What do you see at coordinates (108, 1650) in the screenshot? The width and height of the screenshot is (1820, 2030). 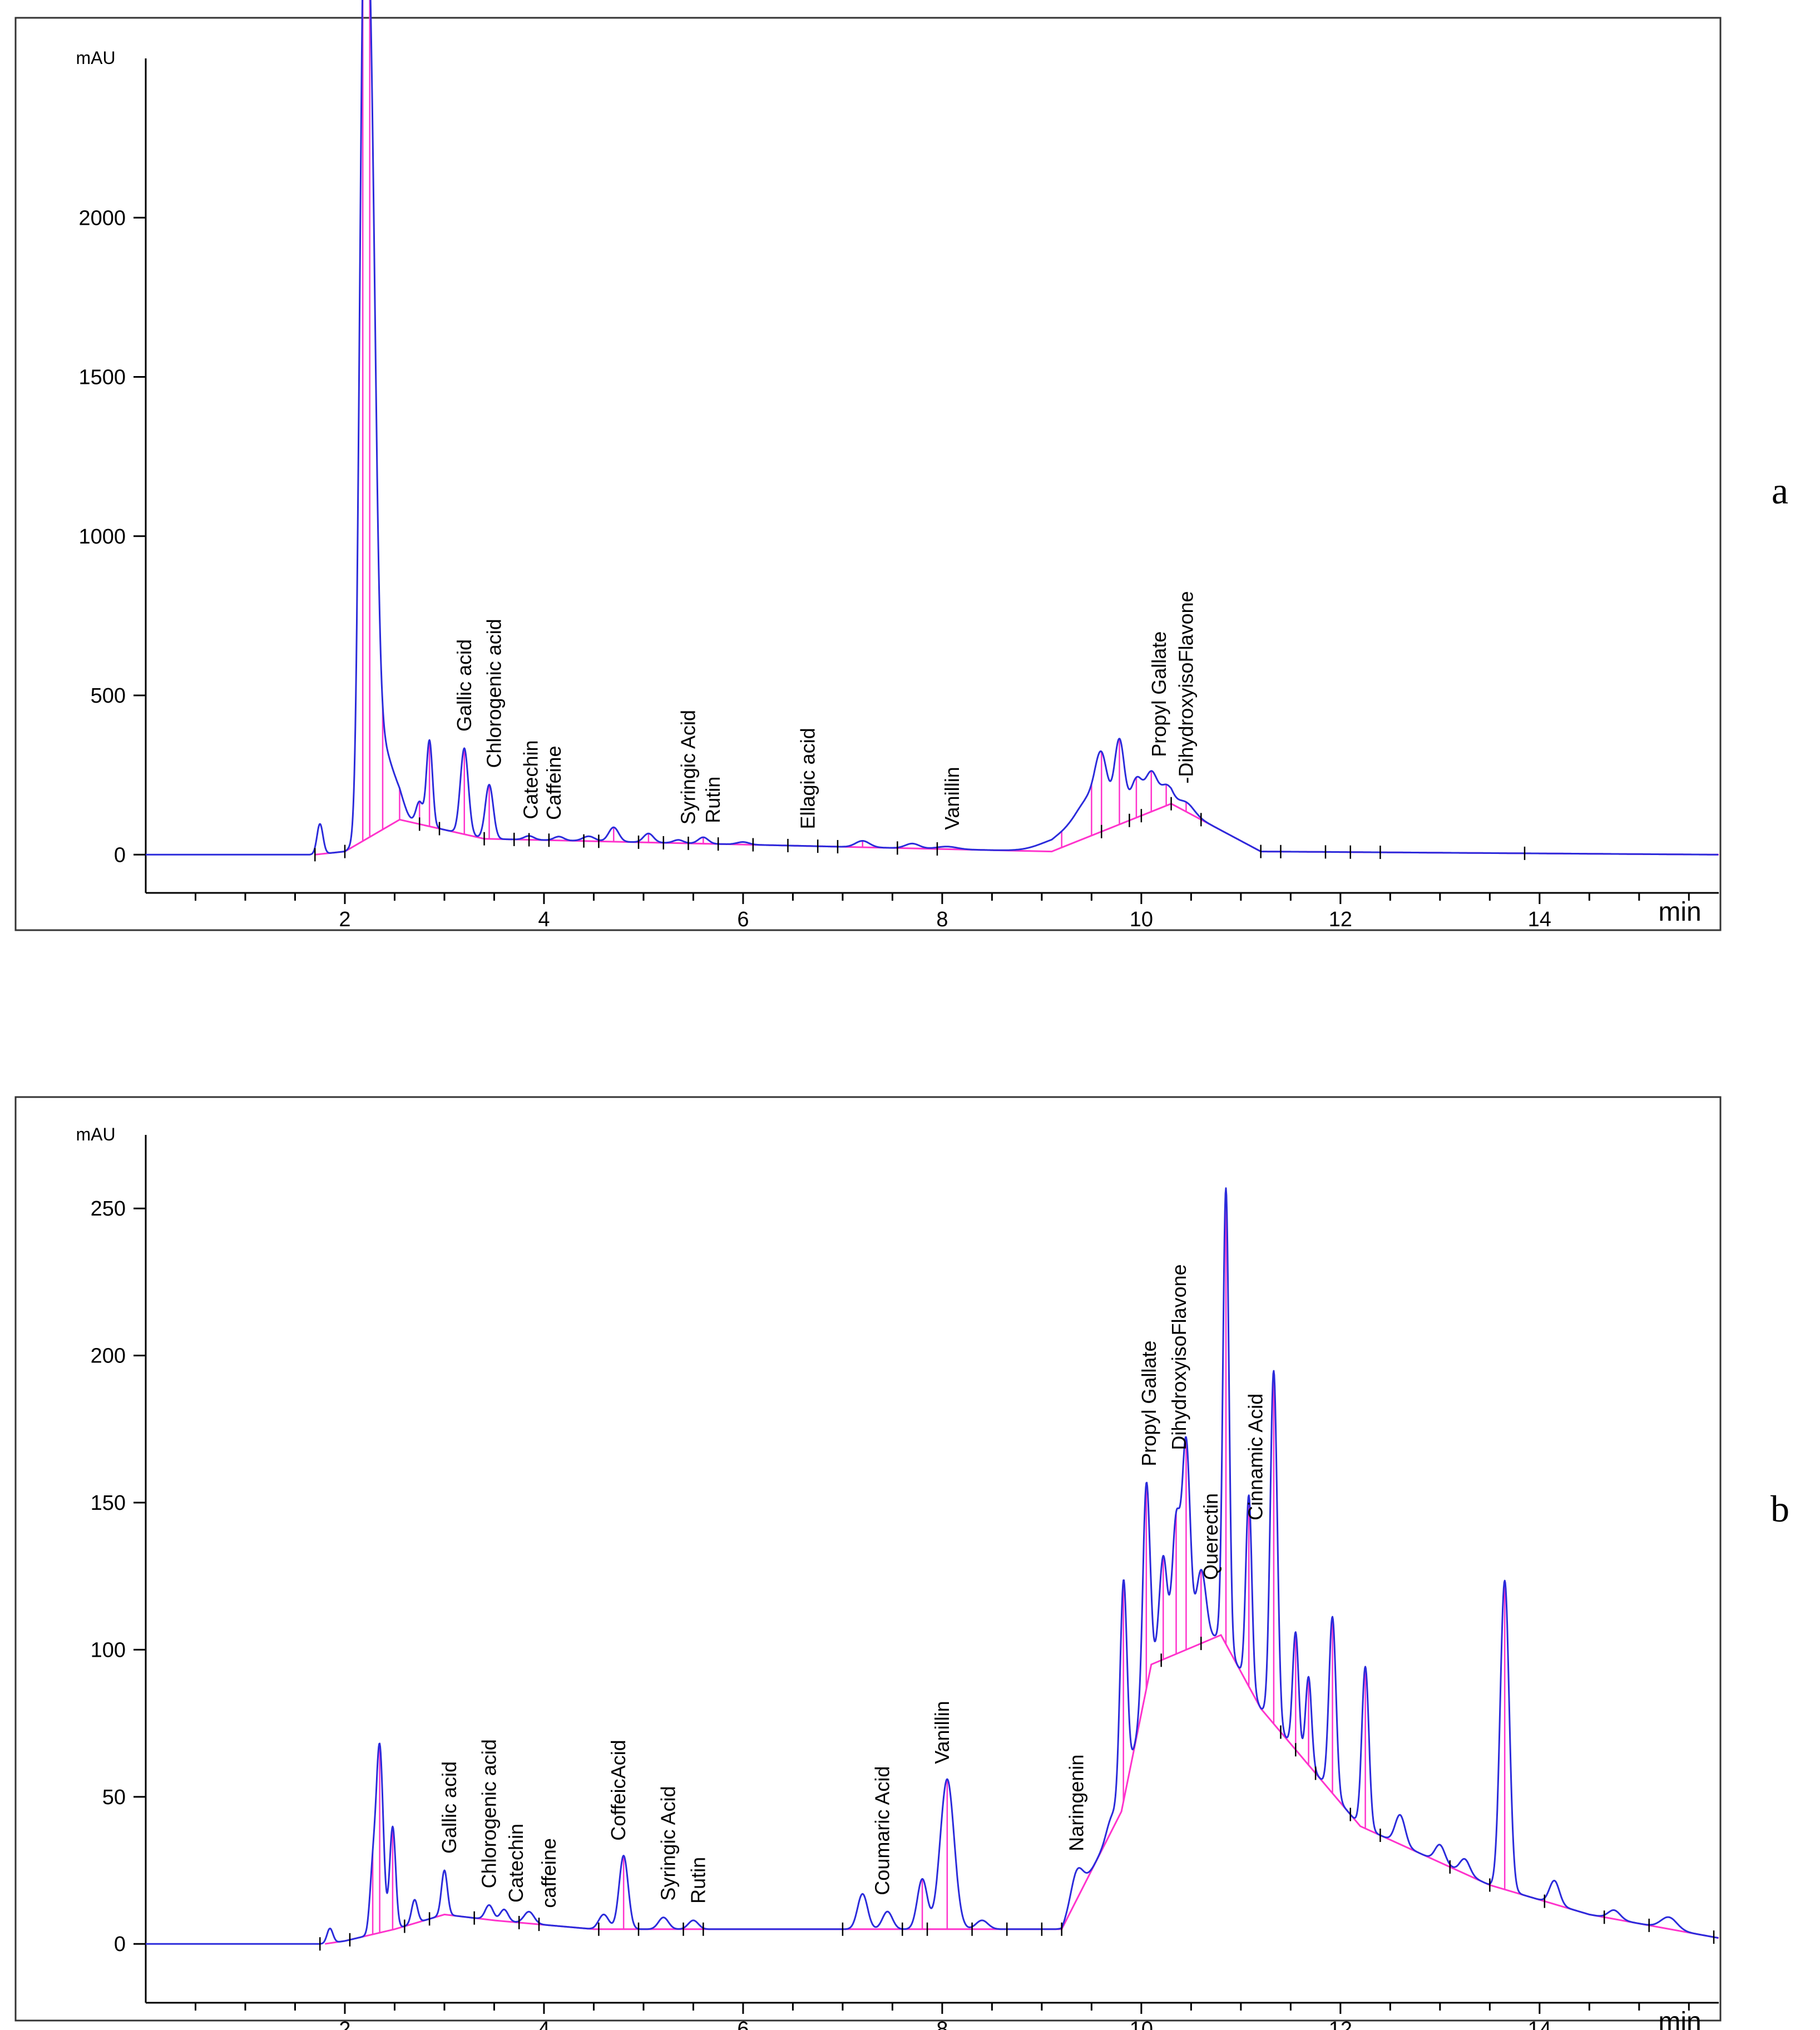 I see `y-tick-label: 100` at bounding box center [108, 1650].